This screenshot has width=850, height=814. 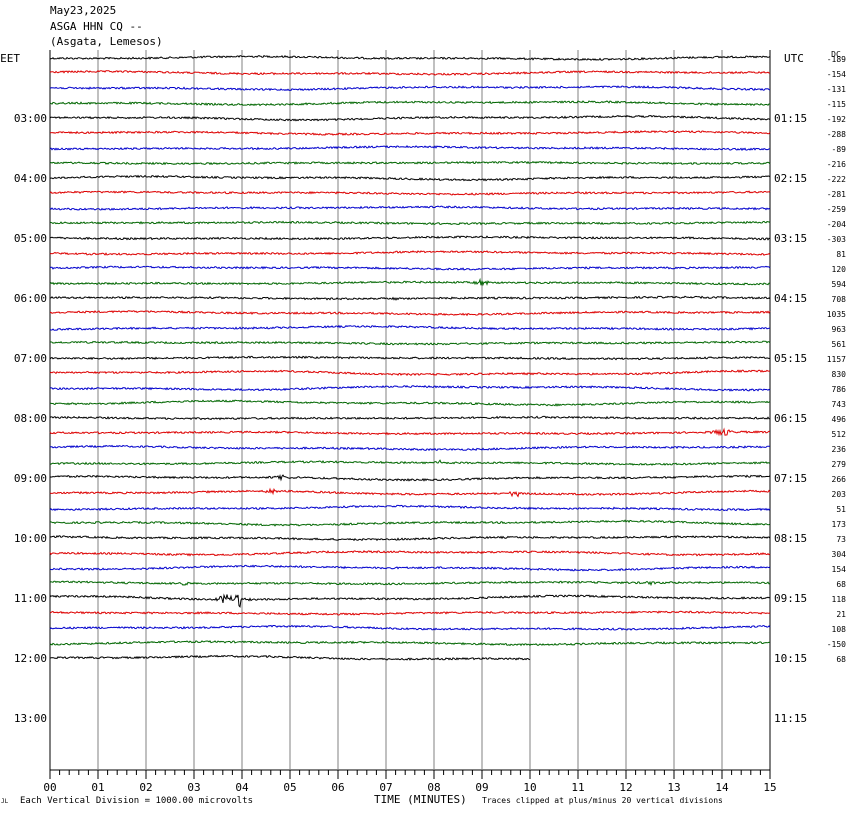 What do you see at coordinates (30, 538) in the screenshot?
I see `left-hour-label: 10:00` at bounding box center [30, 538].